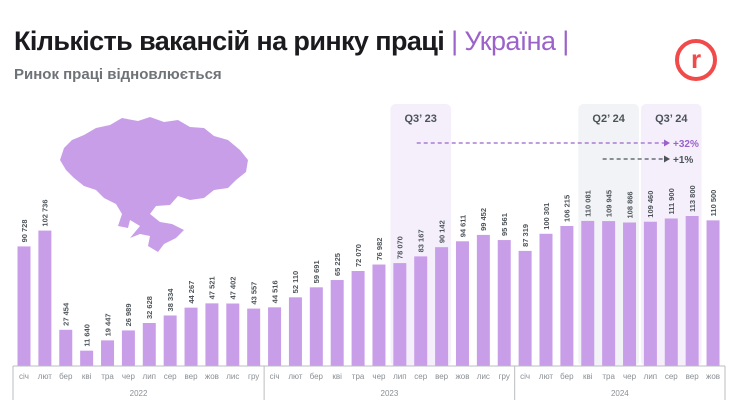 This screenshot has width=740, height=409. What do you see at coordinates (212, 287) in the screenshot?
I see `value-label: 47 521` at bounding box center [212, 287].